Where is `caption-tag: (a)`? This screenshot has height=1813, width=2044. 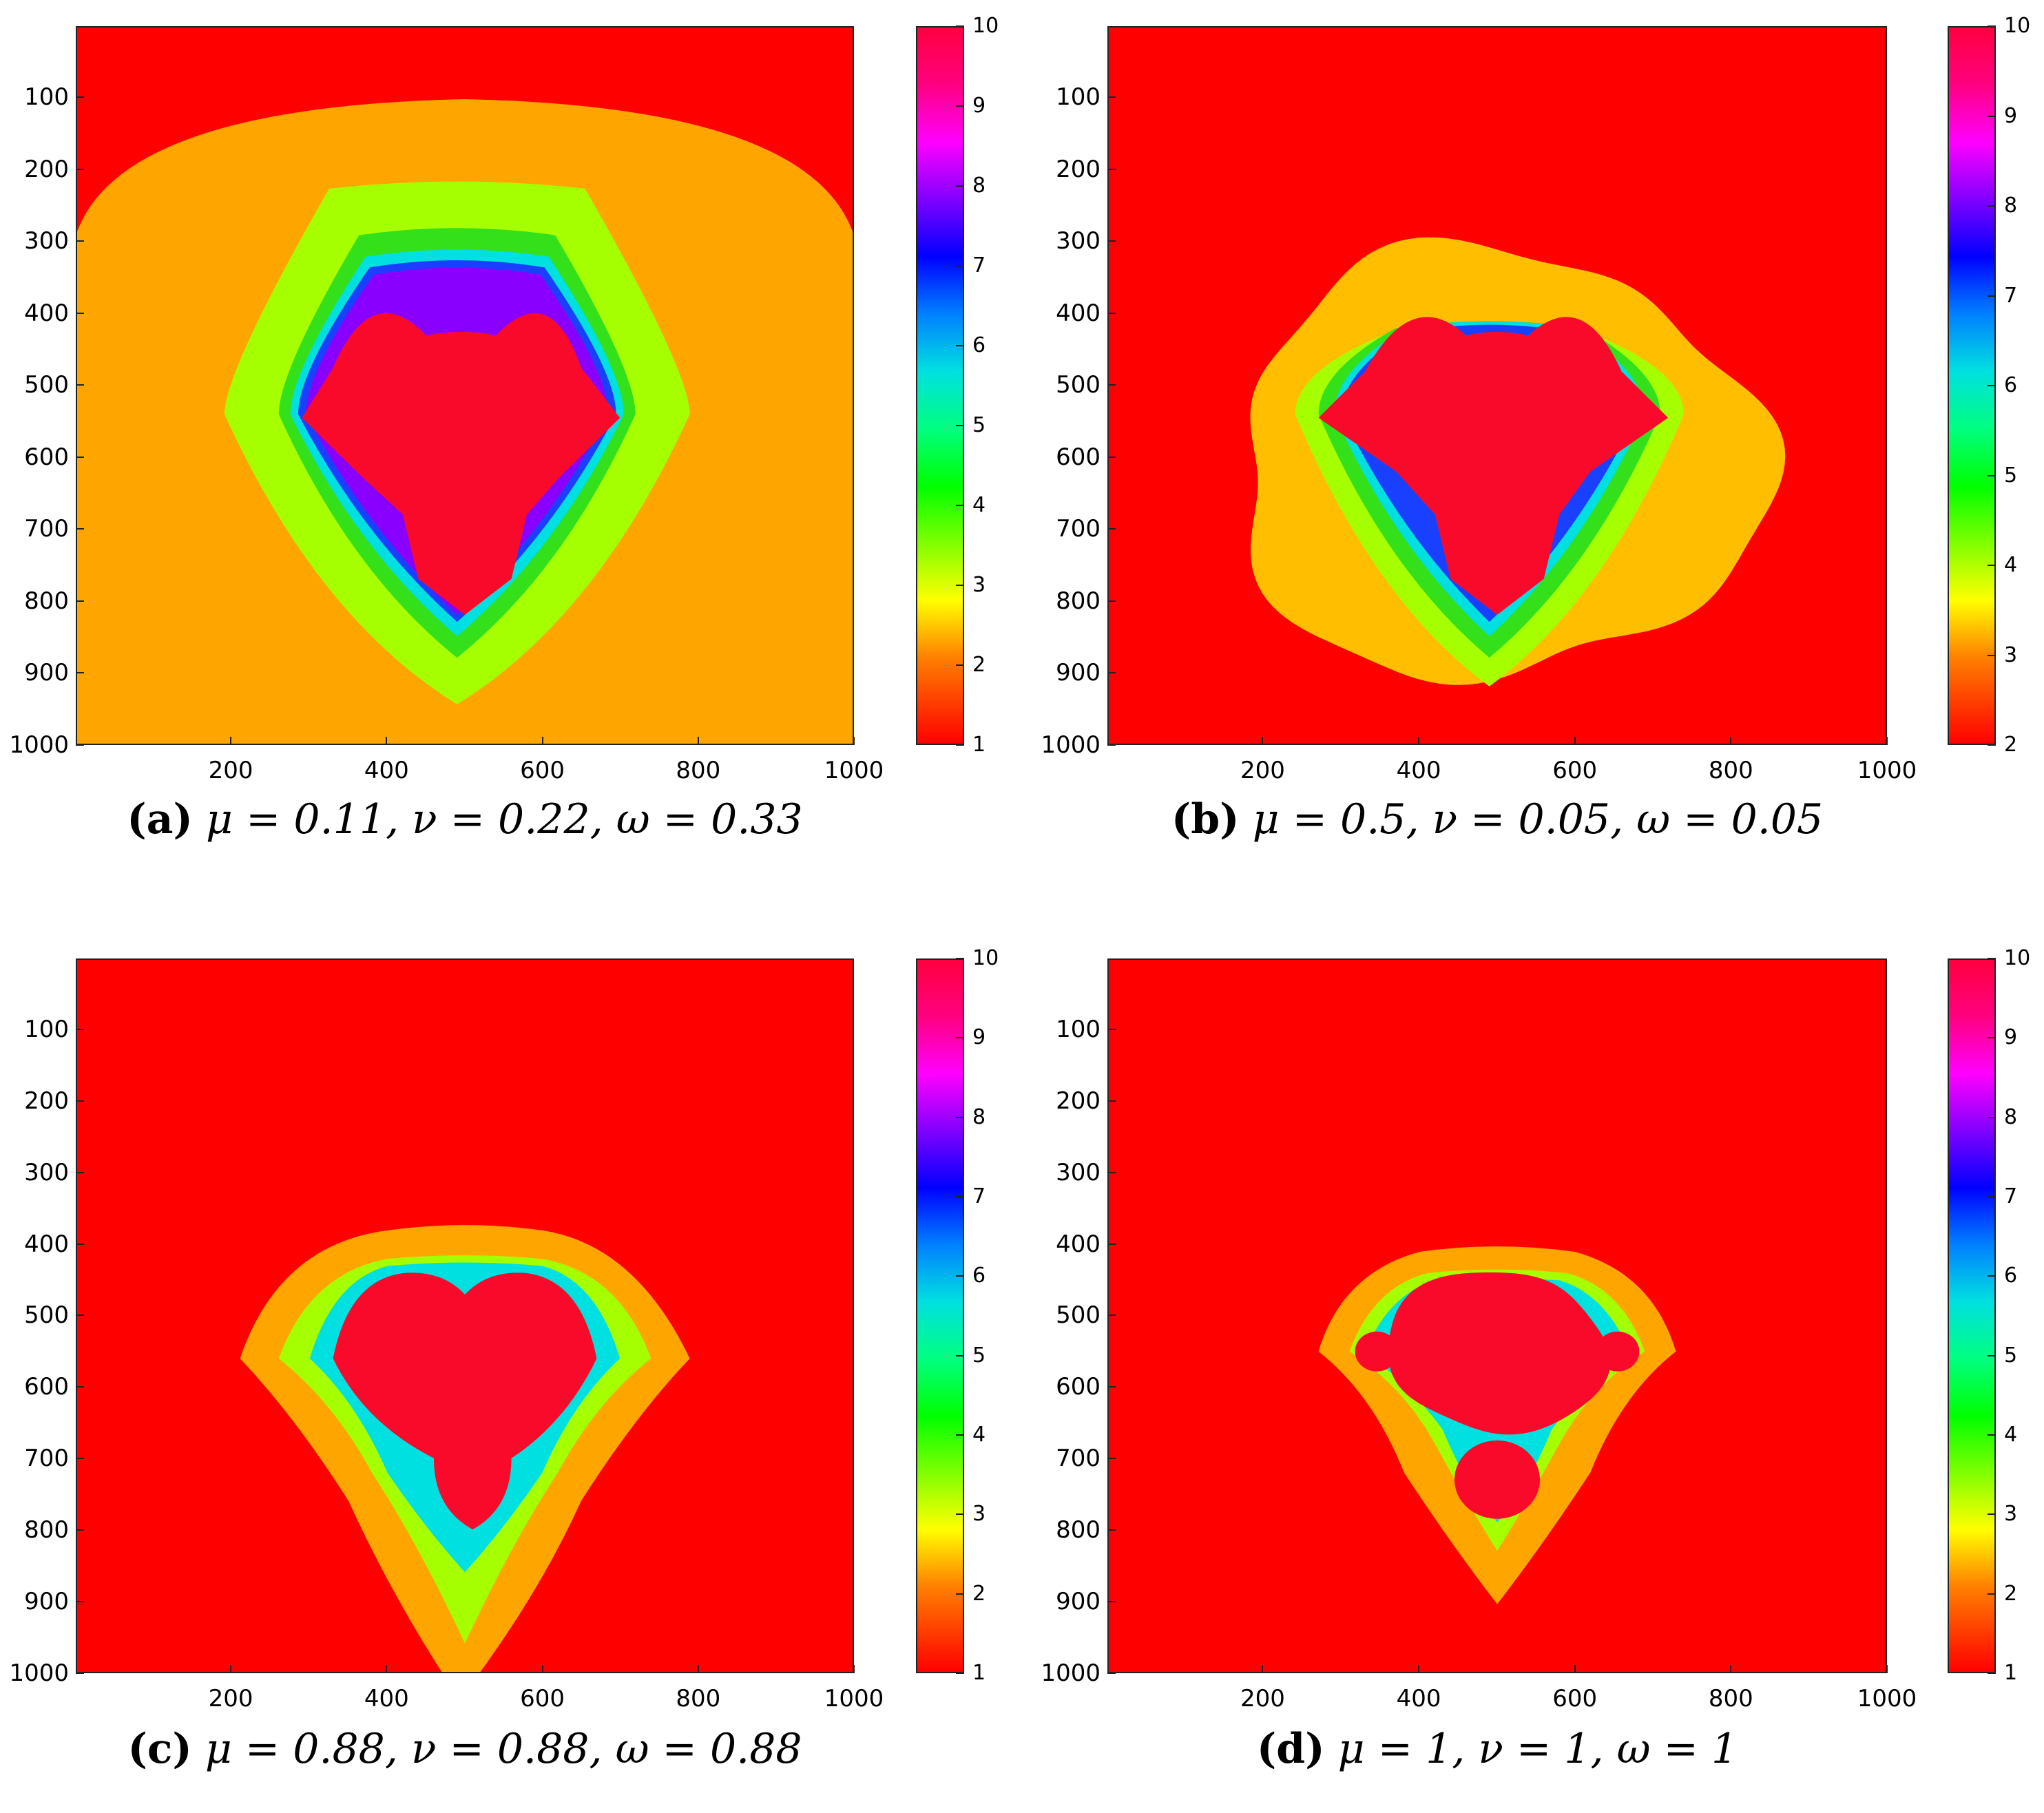 caption-tag: (a) is located at coordinates (160, 819).